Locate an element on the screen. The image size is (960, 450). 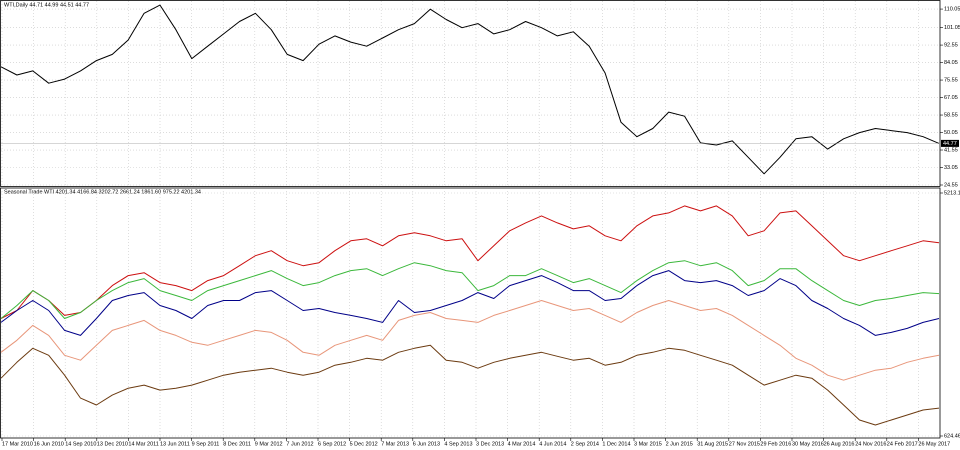
x-tick-label: 1 Dec 2014 is located at coordinates (616, 444).